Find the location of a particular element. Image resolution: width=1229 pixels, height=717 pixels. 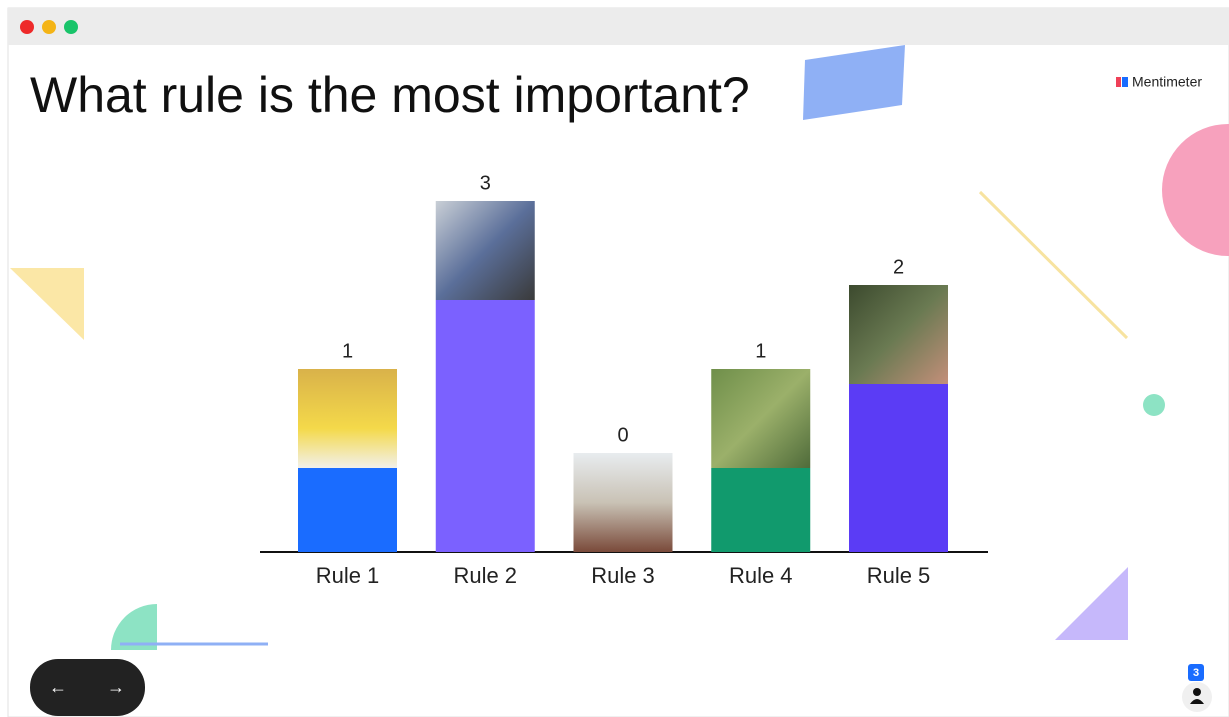

value-label: 3 is located at coordinates (485, 183).